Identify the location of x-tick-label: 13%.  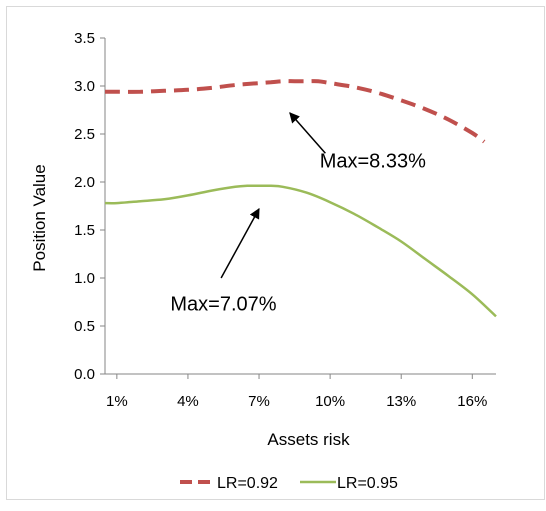
(401, 401).